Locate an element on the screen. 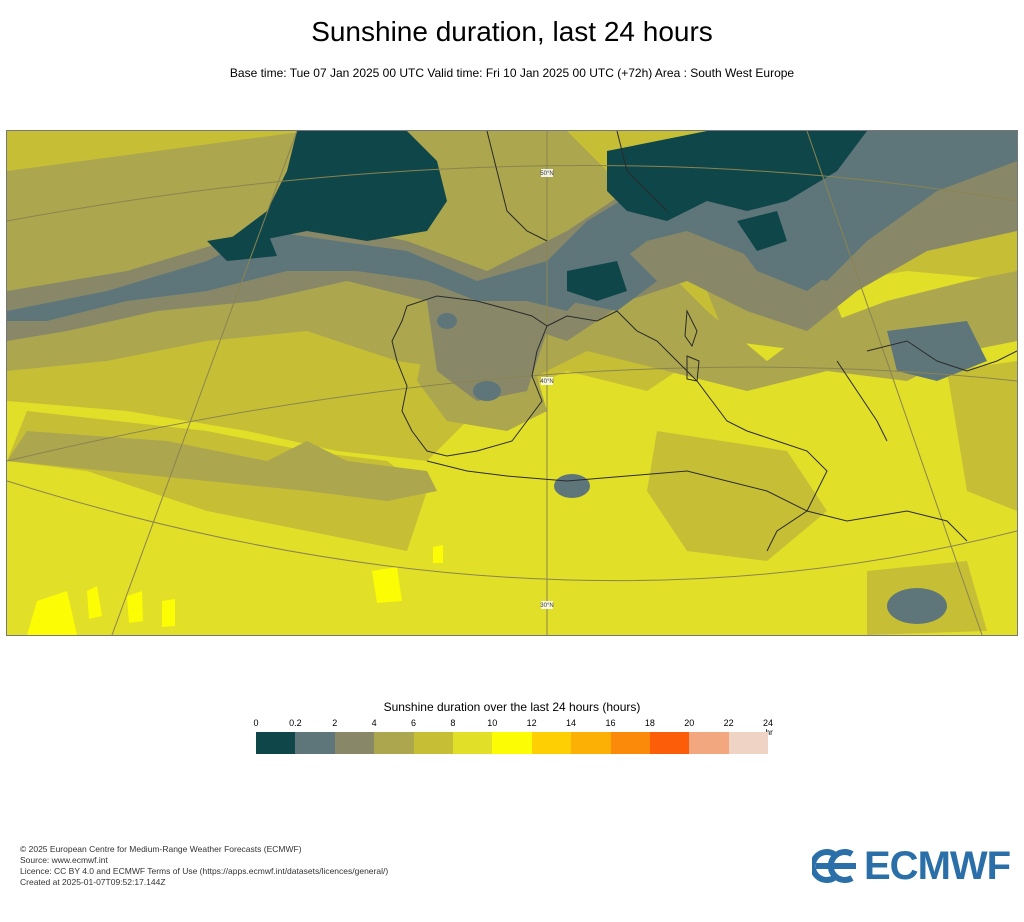 This screenshot has height=922, width=1024. colorbar-tick-label: 12 is located at coordinates (531, 723).